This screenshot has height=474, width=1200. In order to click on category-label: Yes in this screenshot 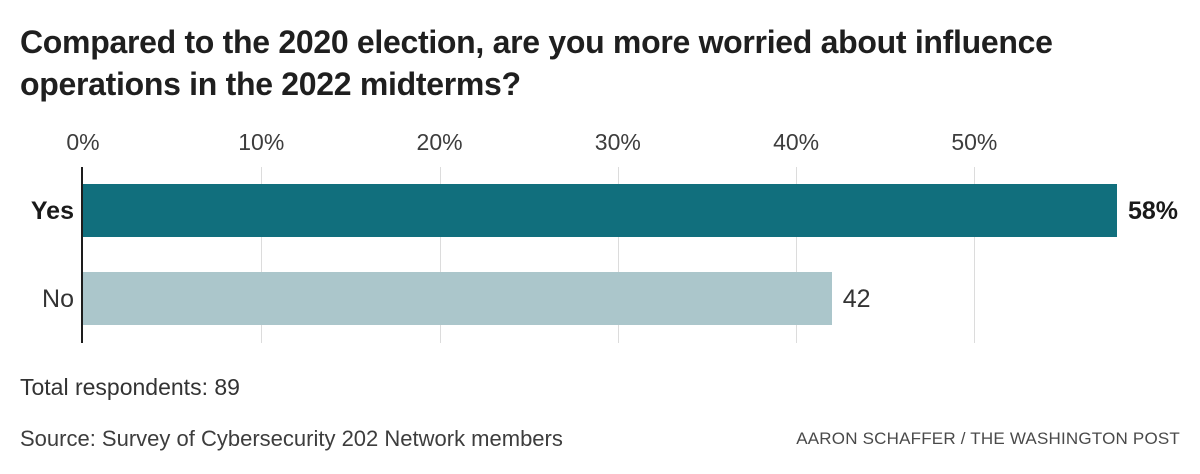, I will do `click(52, 210)`.